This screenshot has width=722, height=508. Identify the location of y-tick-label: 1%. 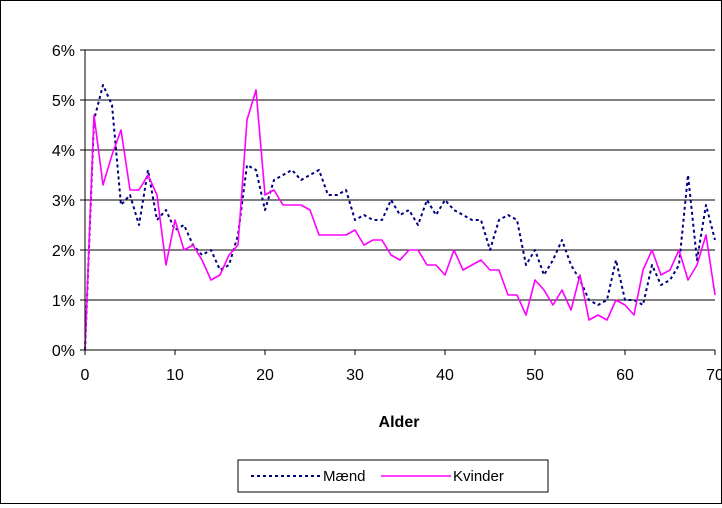
(63, 301).